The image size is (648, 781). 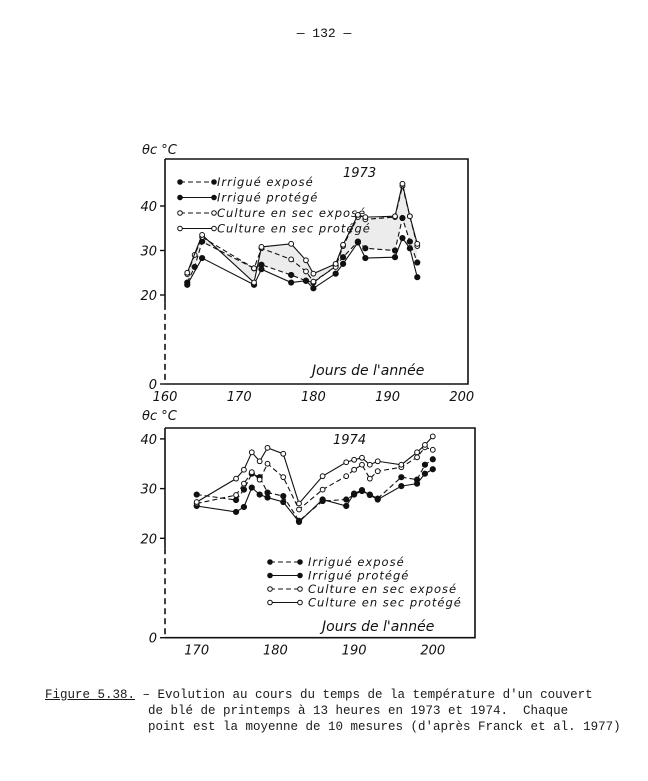 What do you see at coordinates (148, 539) in the screenshot?
I see `y-tick-label: 20` at bounding box center [148, 539].